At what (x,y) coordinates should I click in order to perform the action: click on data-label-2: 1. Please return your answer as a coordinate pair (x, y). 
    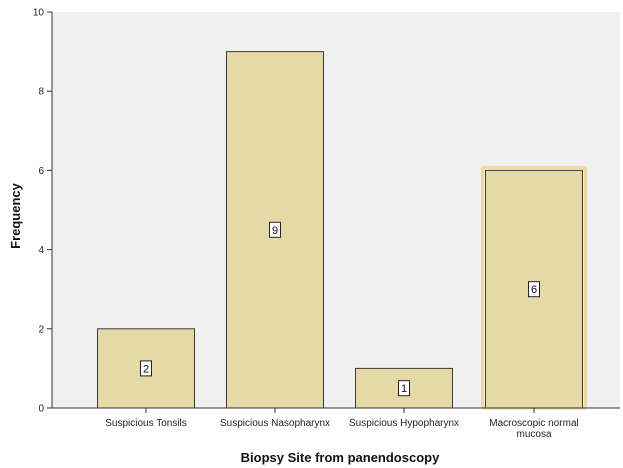
    Looking at the image, I should click on (404, 389).